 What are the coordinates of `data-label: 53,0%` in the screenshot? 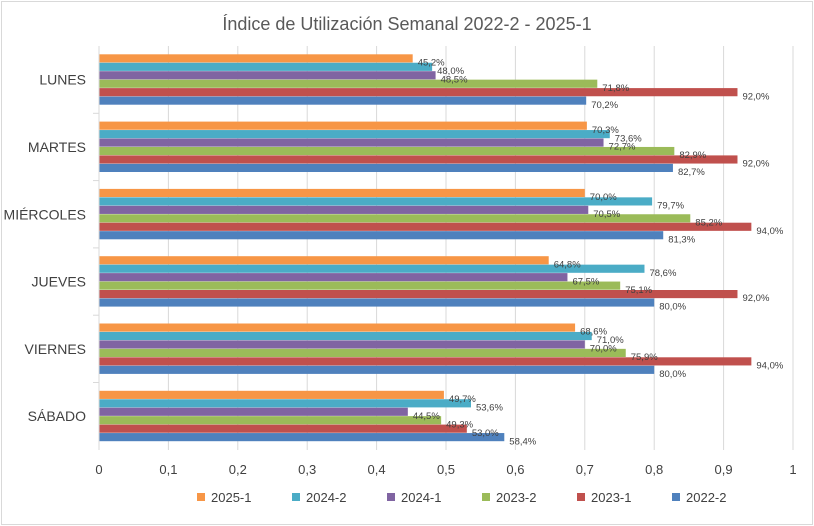 It's located at (485, 433).